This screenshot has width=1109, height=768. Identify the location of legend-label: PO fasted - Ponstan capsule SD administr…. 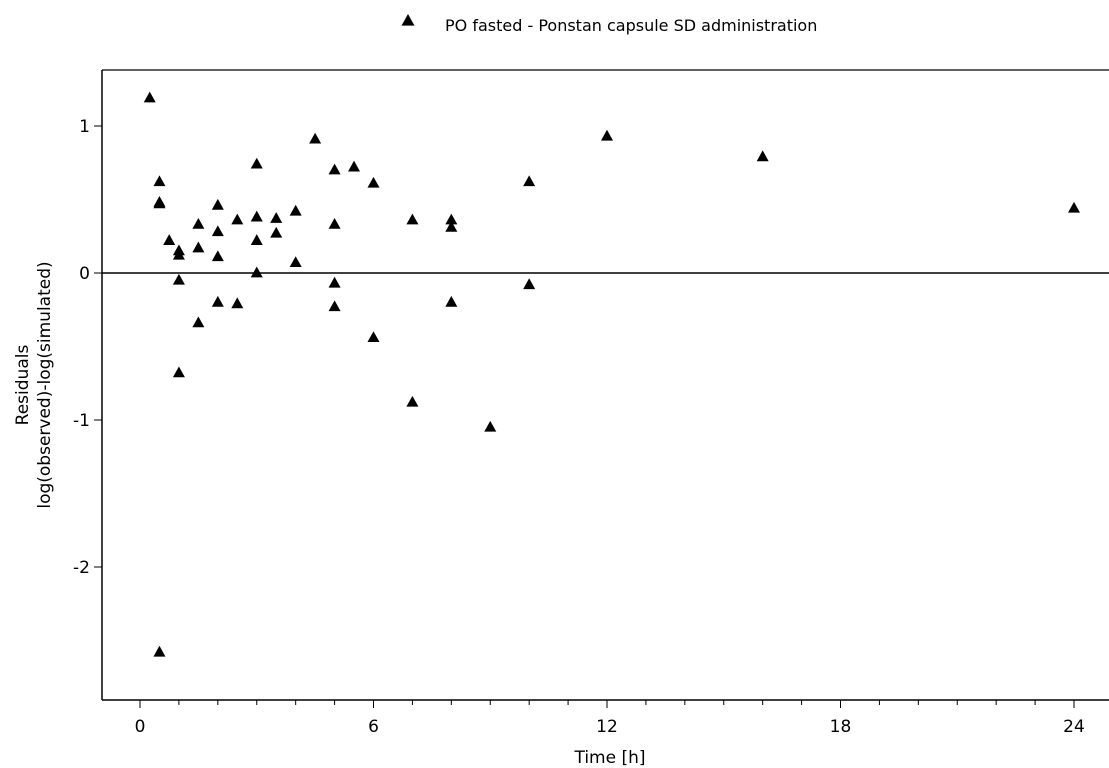
(631, 25).